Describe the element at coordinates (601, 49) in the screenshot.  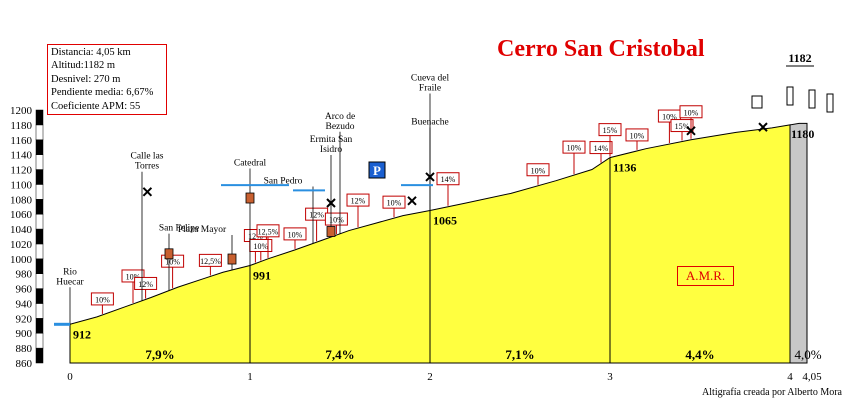
I see `chart-title: Cerro San Cristobal` at that location.